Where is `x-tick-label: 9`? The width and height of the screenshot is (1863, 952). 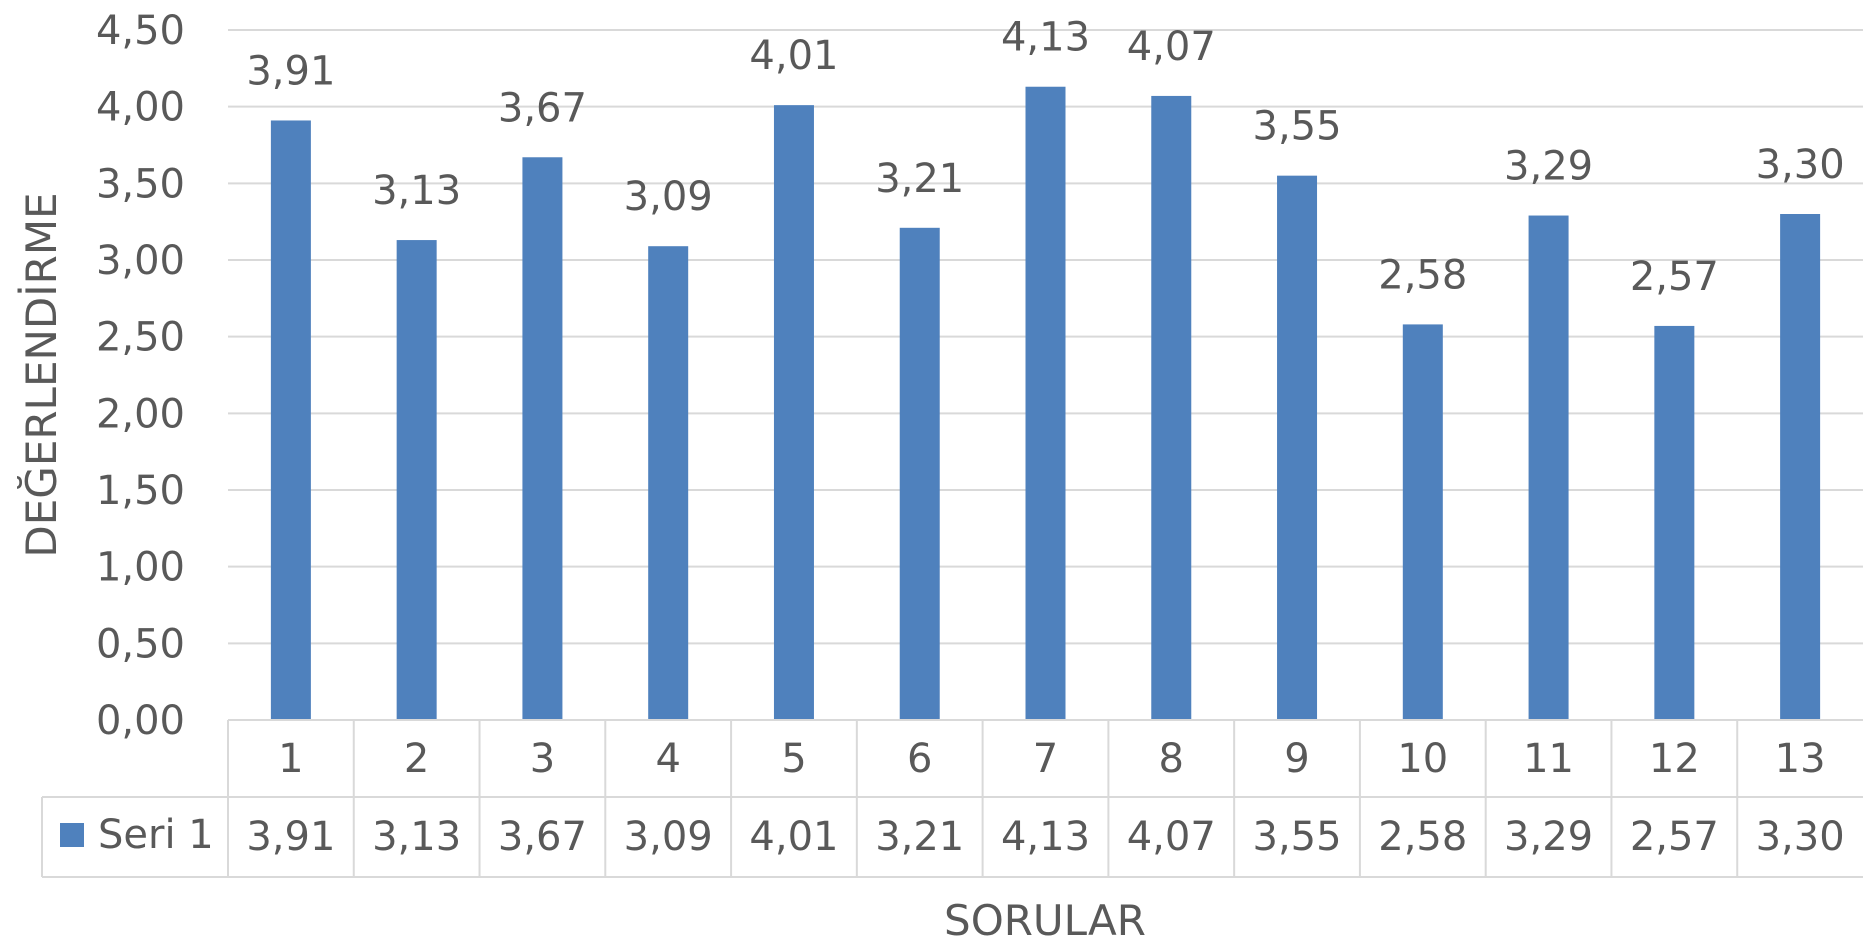 x-tick-label: 9 is located at coordinates (1296, 759).